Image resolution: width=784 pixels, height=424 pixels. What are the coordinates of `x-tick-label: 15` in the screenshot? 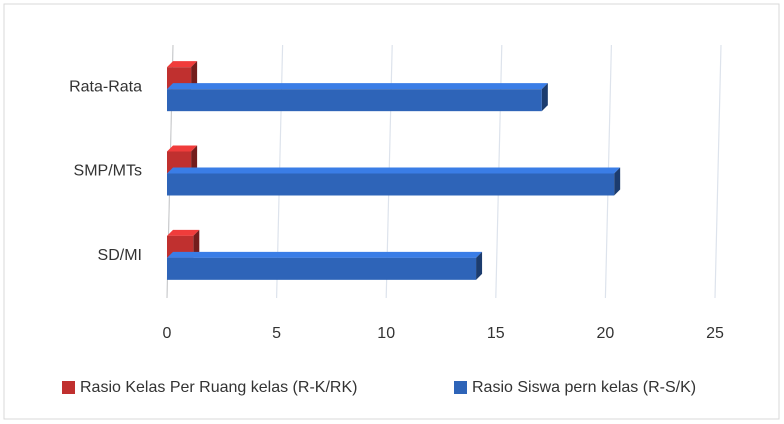 It's located at (496, 333).